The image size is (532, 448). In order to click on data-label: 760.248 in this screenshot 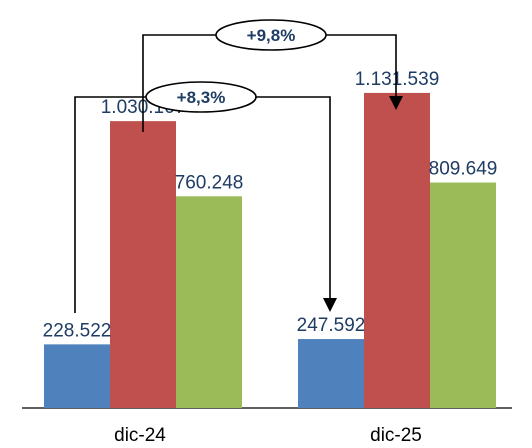, I will do `click(209, 182)`.